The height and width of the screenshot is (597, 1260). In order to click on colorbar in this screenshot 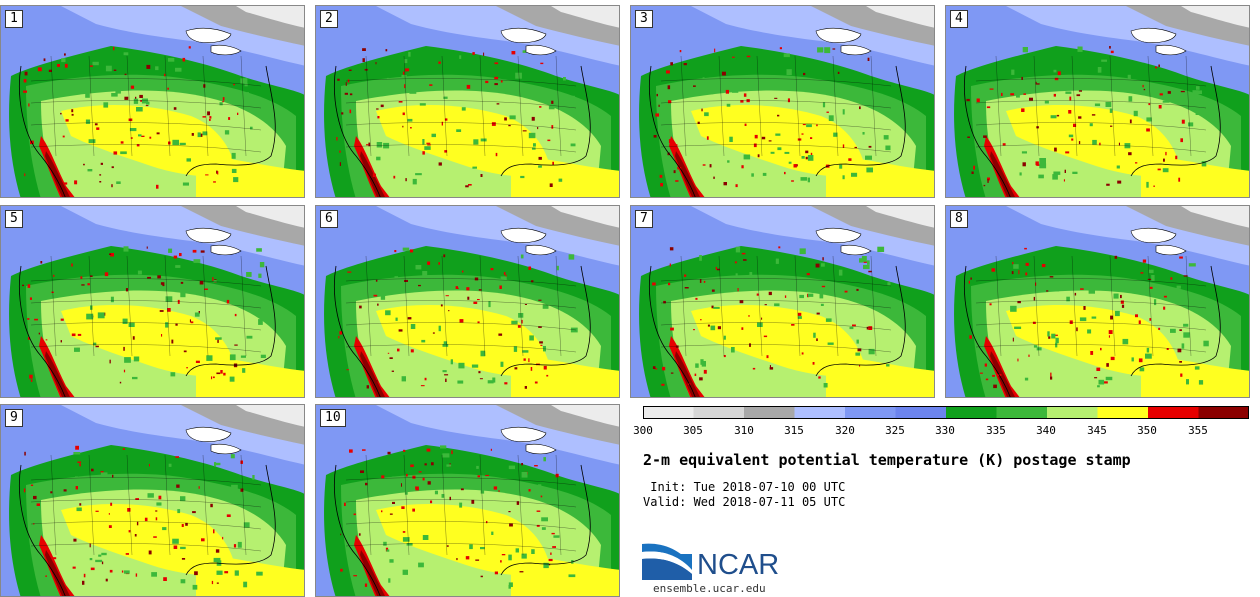, I will do `click(946, 412)`.